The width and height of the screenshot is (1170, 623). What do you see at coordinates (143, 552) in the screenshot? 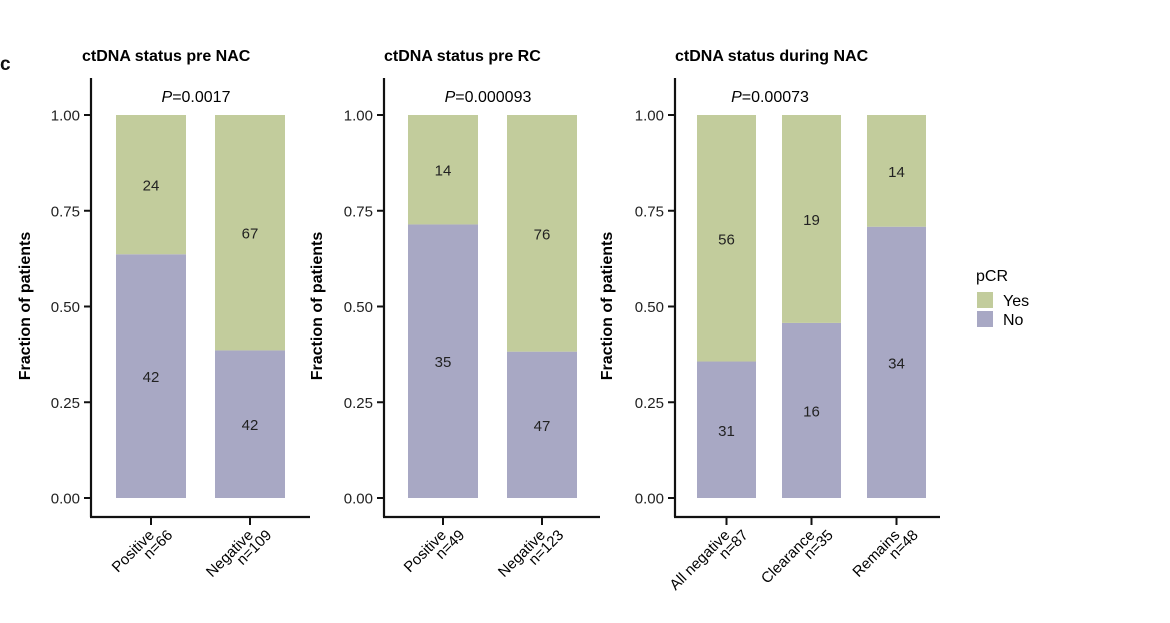
I see `x-tick-label: Positiven=66` at bounding box center [143, 552].